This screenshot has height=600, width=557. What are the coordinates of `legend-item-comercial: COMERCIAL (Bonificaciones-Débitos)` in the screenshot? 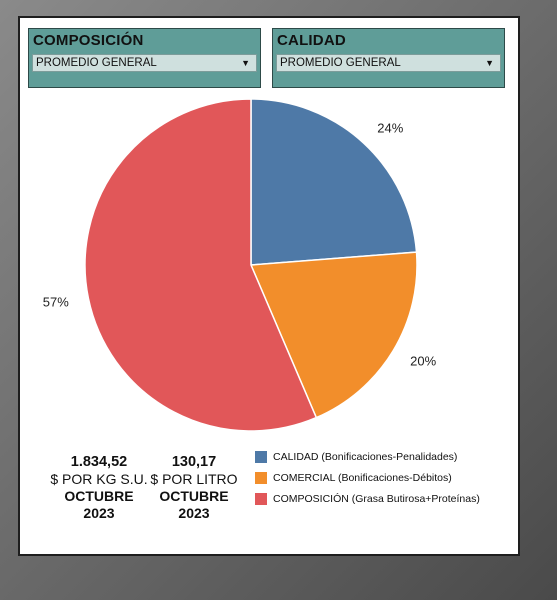 It's located at (367, 477).